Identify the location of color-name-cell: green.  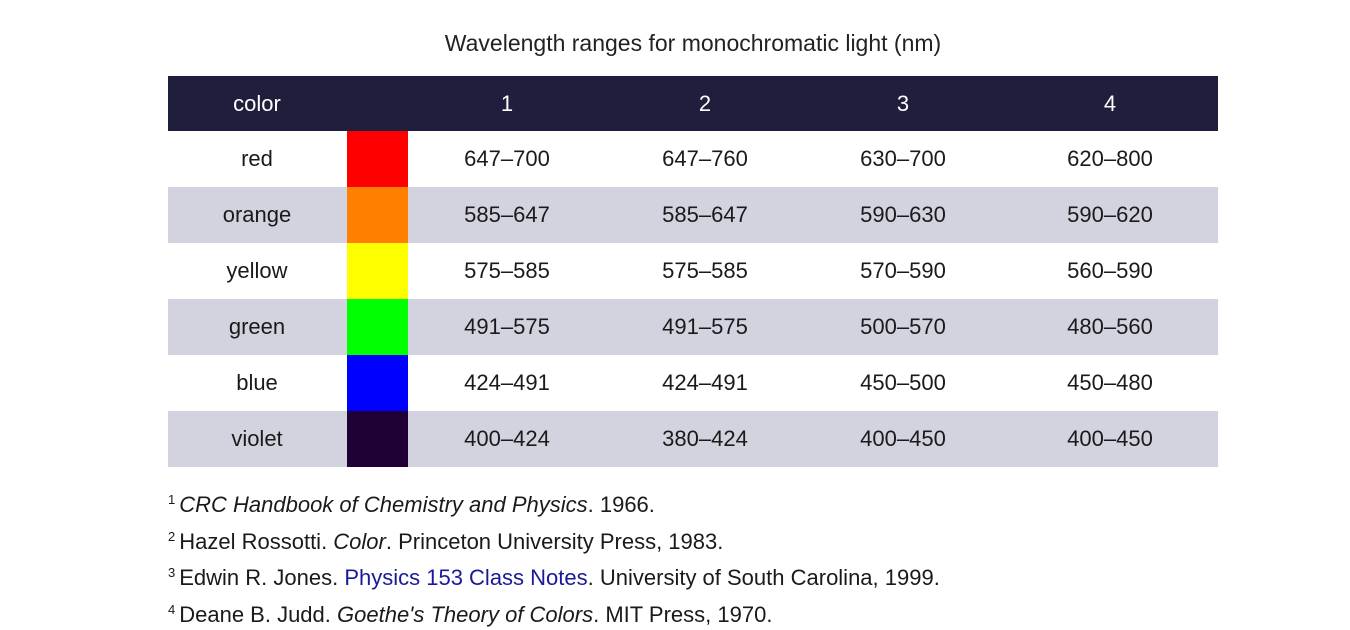
(257, 327).